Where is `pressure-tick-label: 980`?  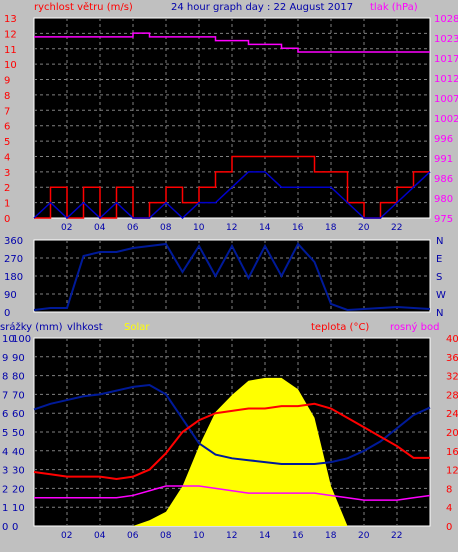
pressure-tick-label: 980 is located at coordinates (443, 199).